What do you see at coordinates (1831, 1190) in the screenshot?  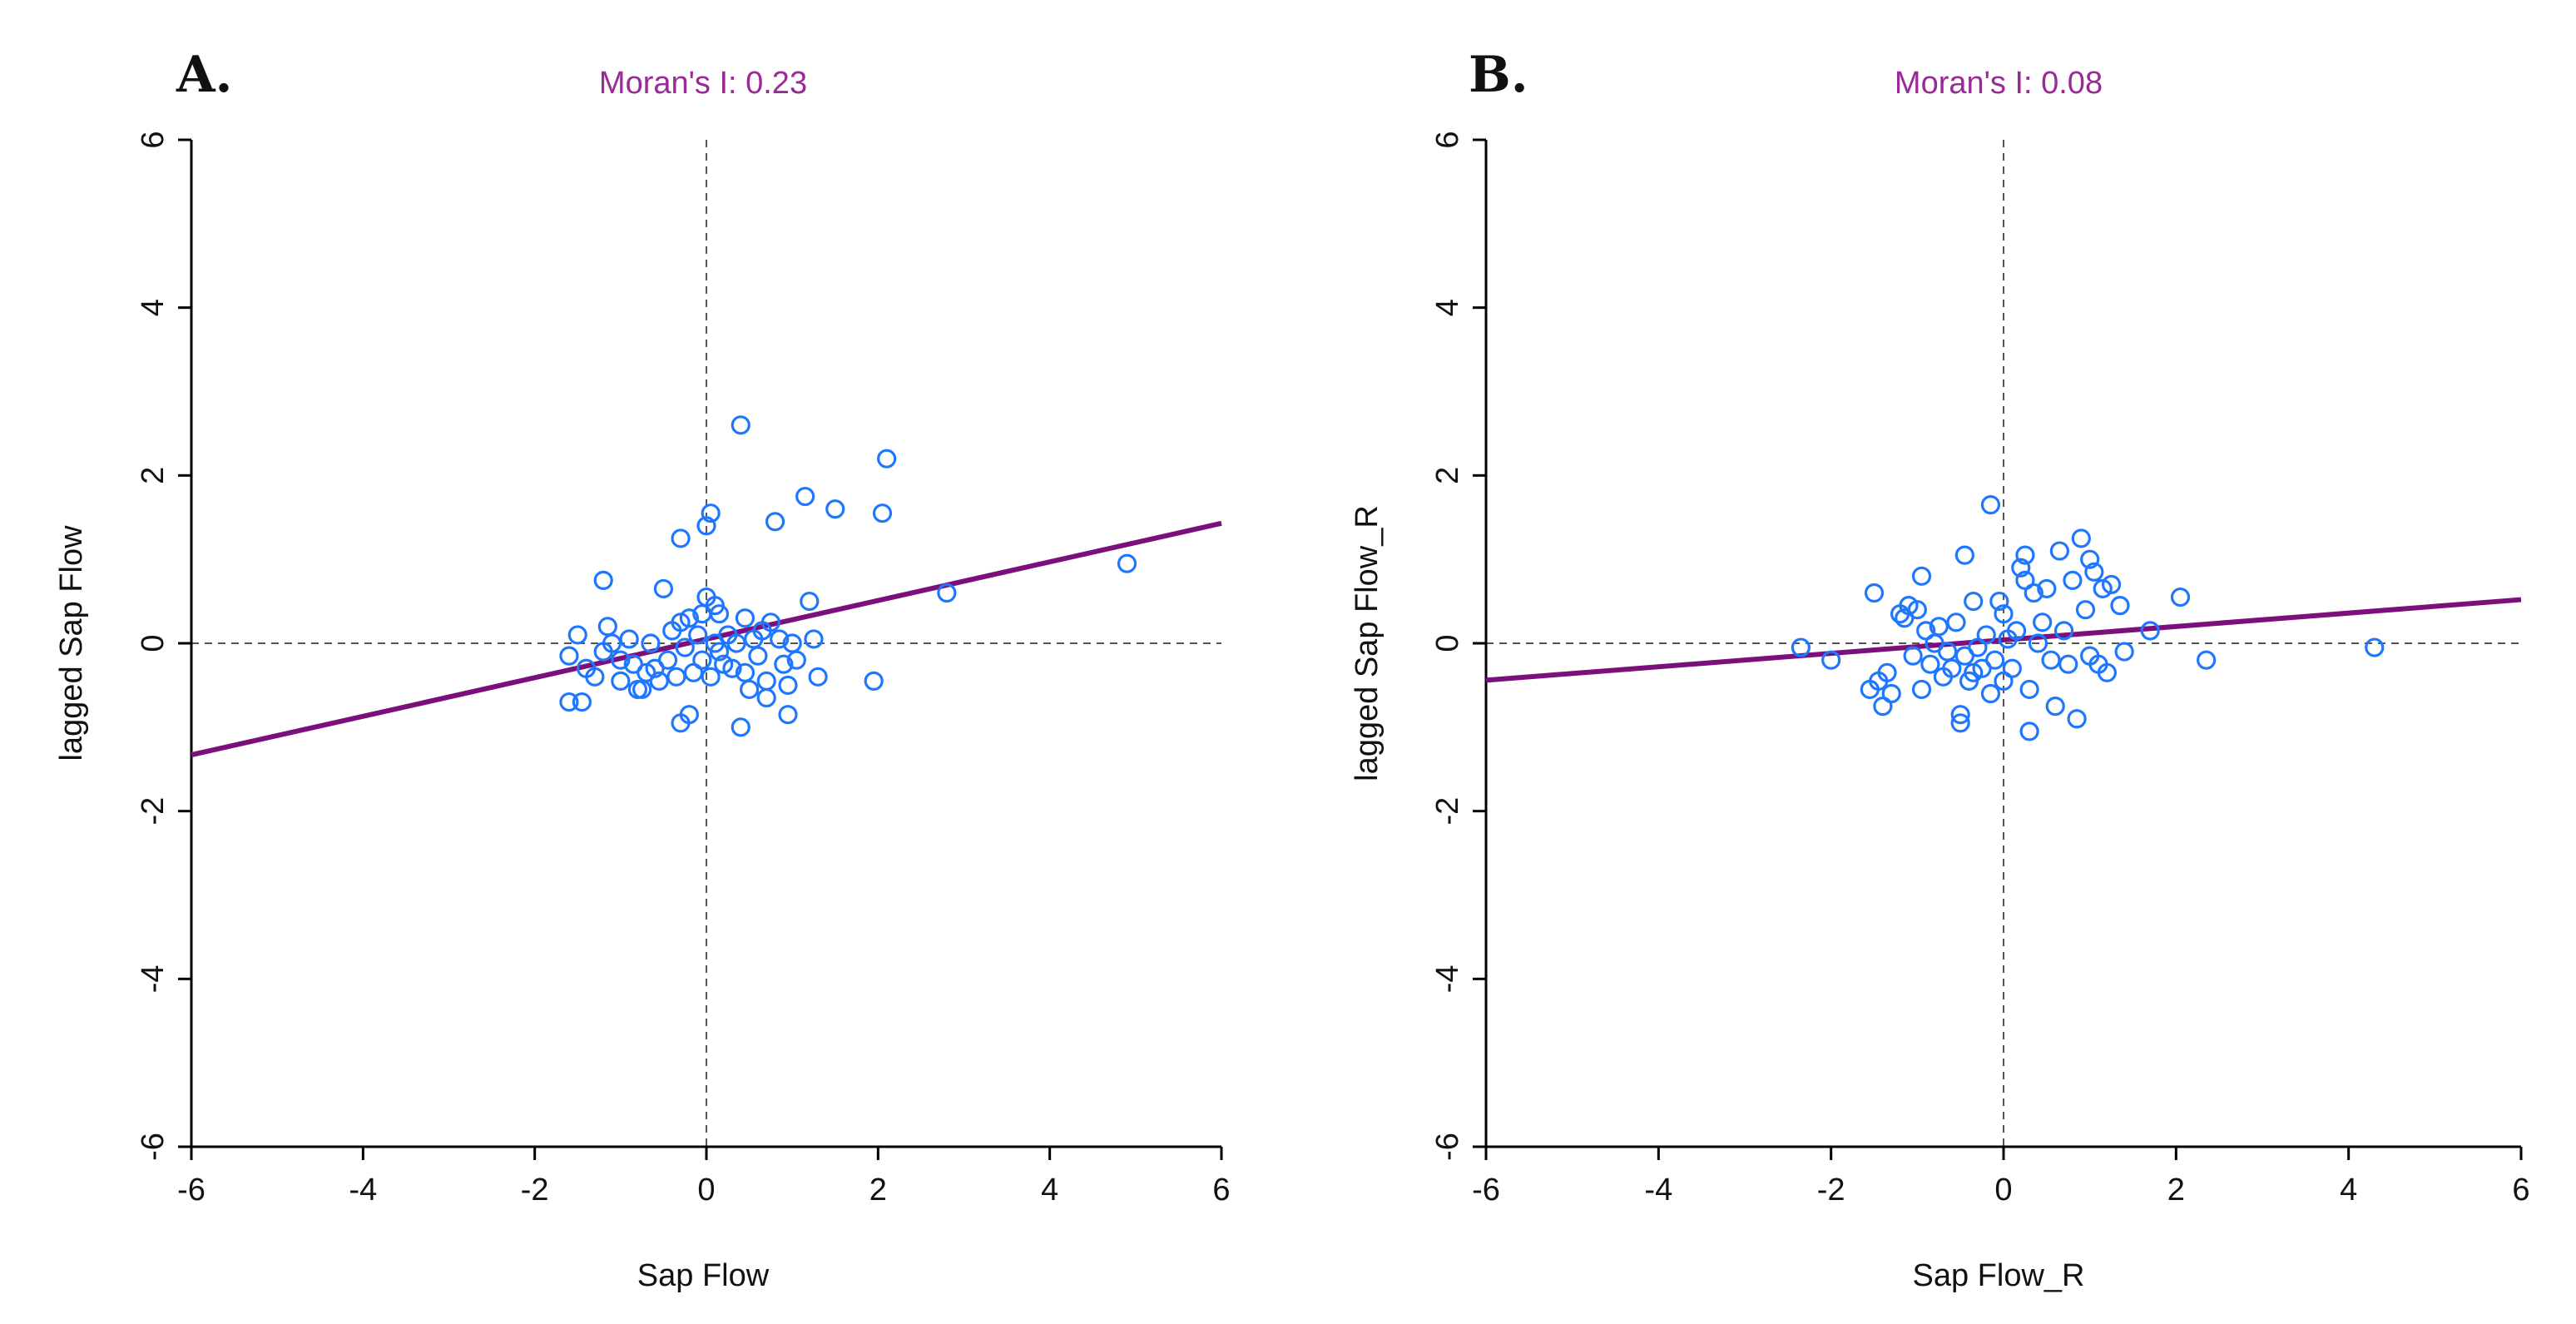 I see `panel-b-x-tick-label: -2` at bounding box center [1831, 1190].